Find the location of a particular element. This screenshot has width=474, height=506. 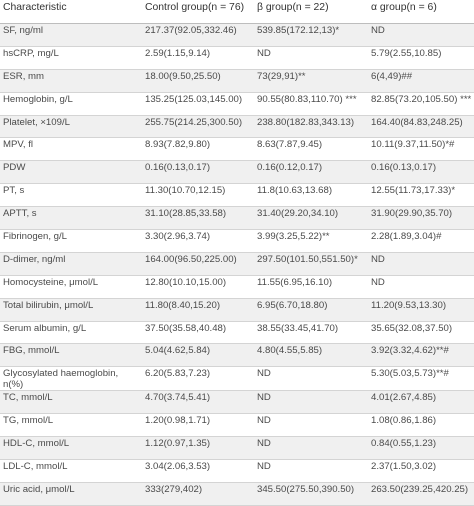

cell-beta: 297.50(101.50,551.50)* is located at coordinates (311, 264).